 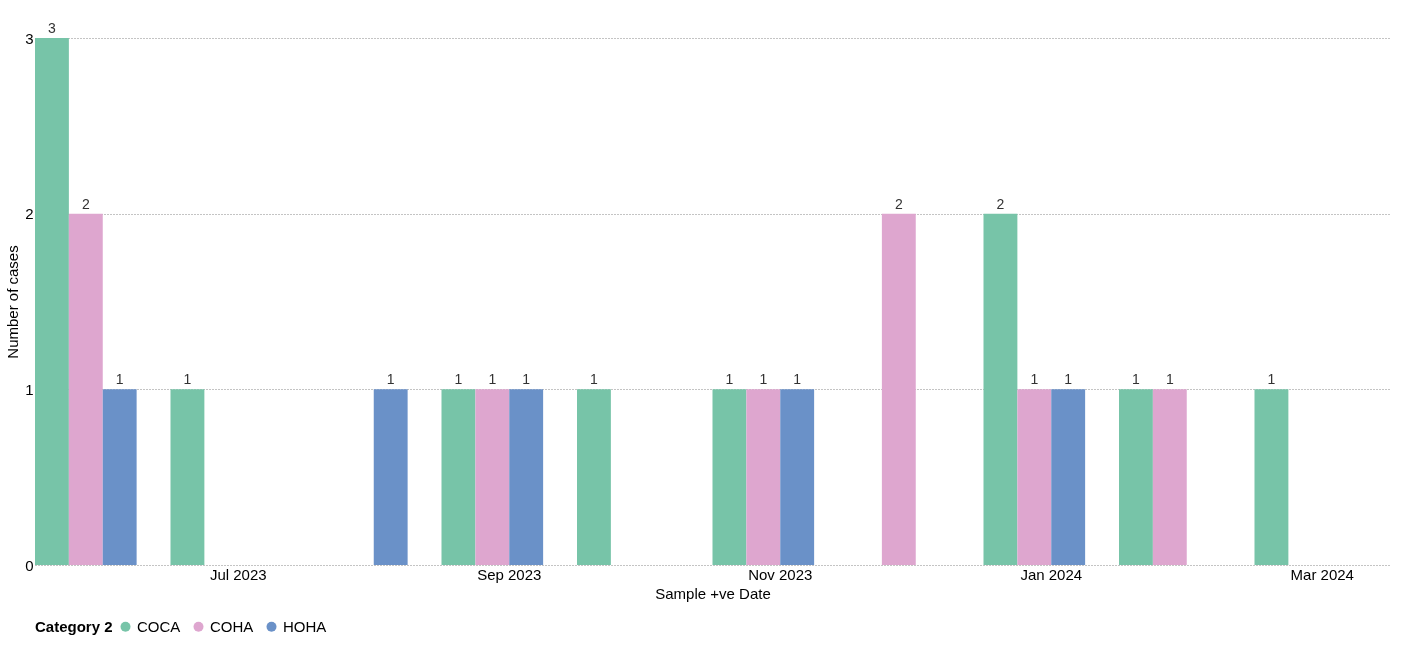 What do you see at coordinates (74, 626) in the screenshot?
I see `legend-title: Category 2` at bounding box center [74, 626].